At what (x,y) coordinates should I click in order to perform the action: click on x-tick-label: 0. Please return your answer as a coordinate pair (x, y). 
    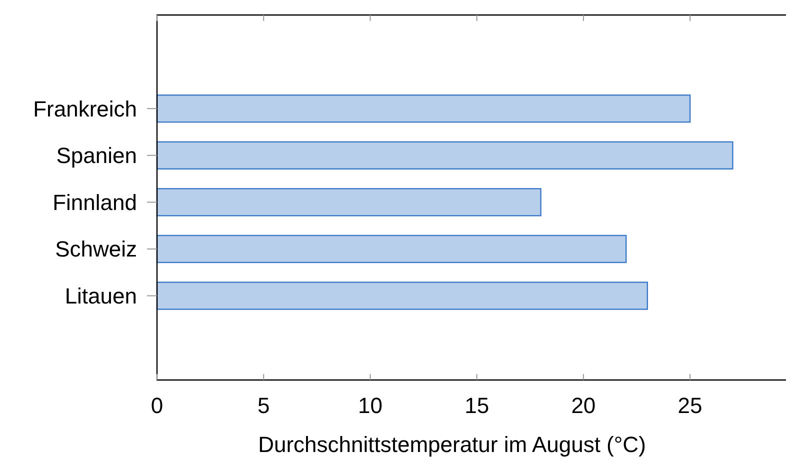
    Looking at the image, I should click on (157, 405).